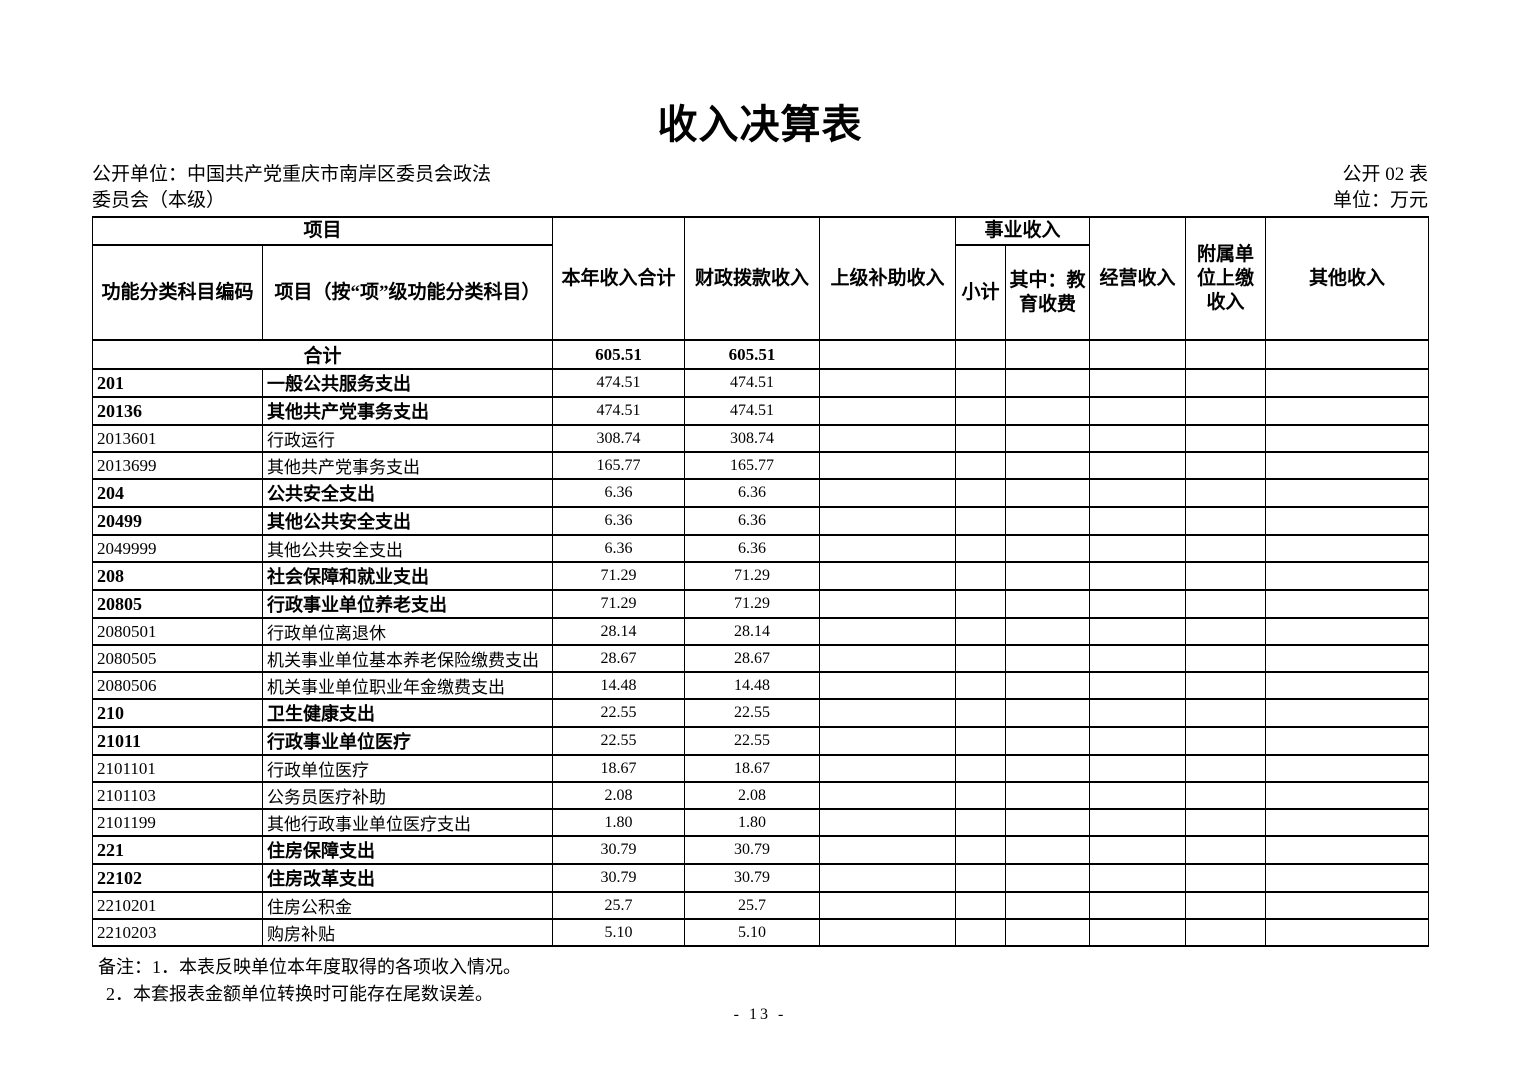 Image resolution: width=1520 pixels, height=1074 pixels. Describe the element at coordinates (619, 278) in the screenshot. I see `header-total-income: 本年收入合计` at that location.